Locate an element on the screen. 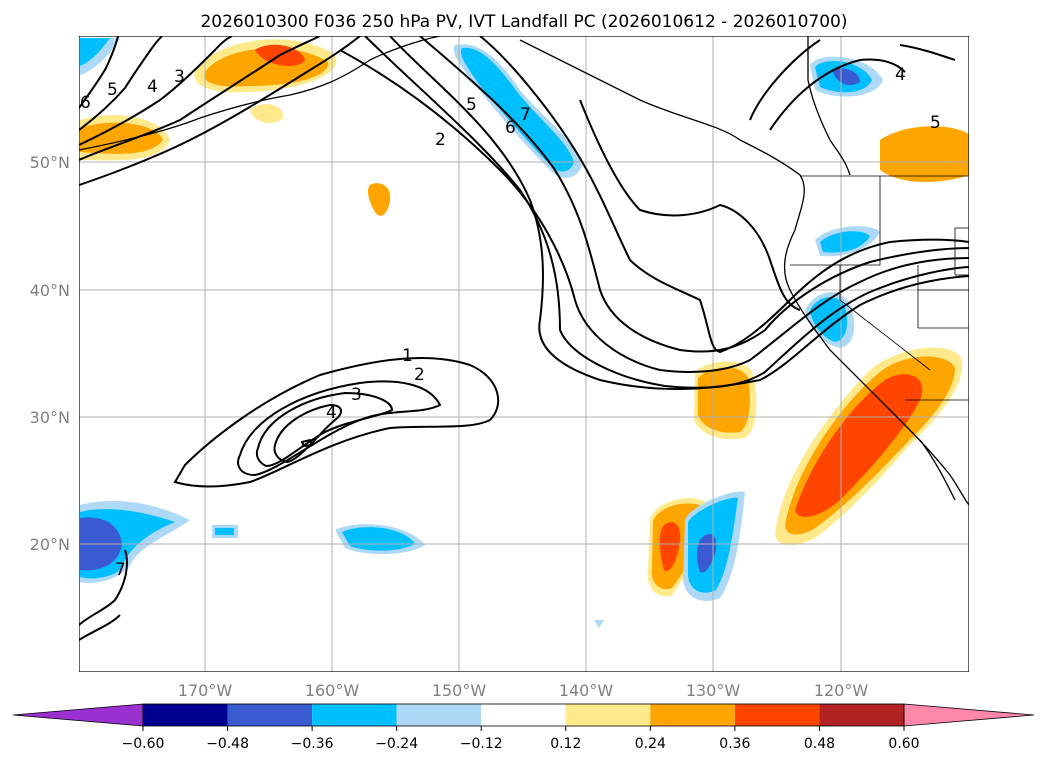 The height and width of the screenshot is (765, 1047). political-borders is located at coordinates (879, 288).